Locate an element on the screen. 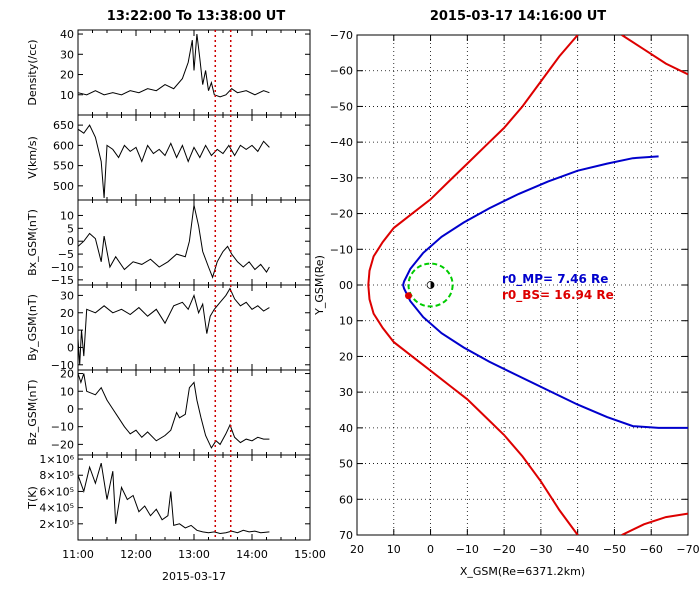  x-tick-label: 20 is located at coordinates (357, 549).